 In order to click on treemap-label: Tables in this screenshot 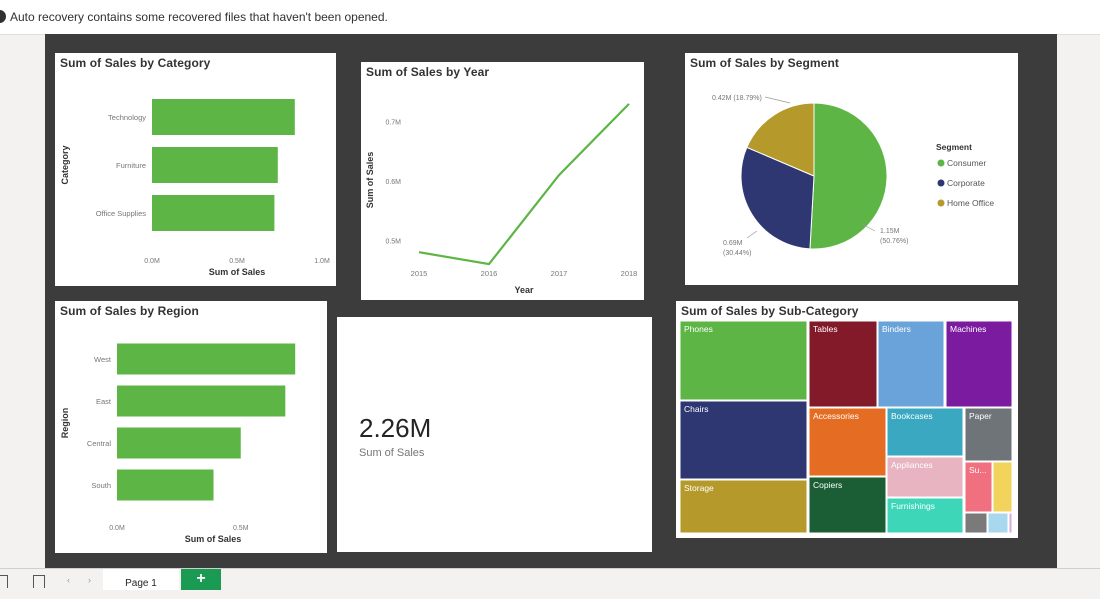, I will do `click(825, 329)`.